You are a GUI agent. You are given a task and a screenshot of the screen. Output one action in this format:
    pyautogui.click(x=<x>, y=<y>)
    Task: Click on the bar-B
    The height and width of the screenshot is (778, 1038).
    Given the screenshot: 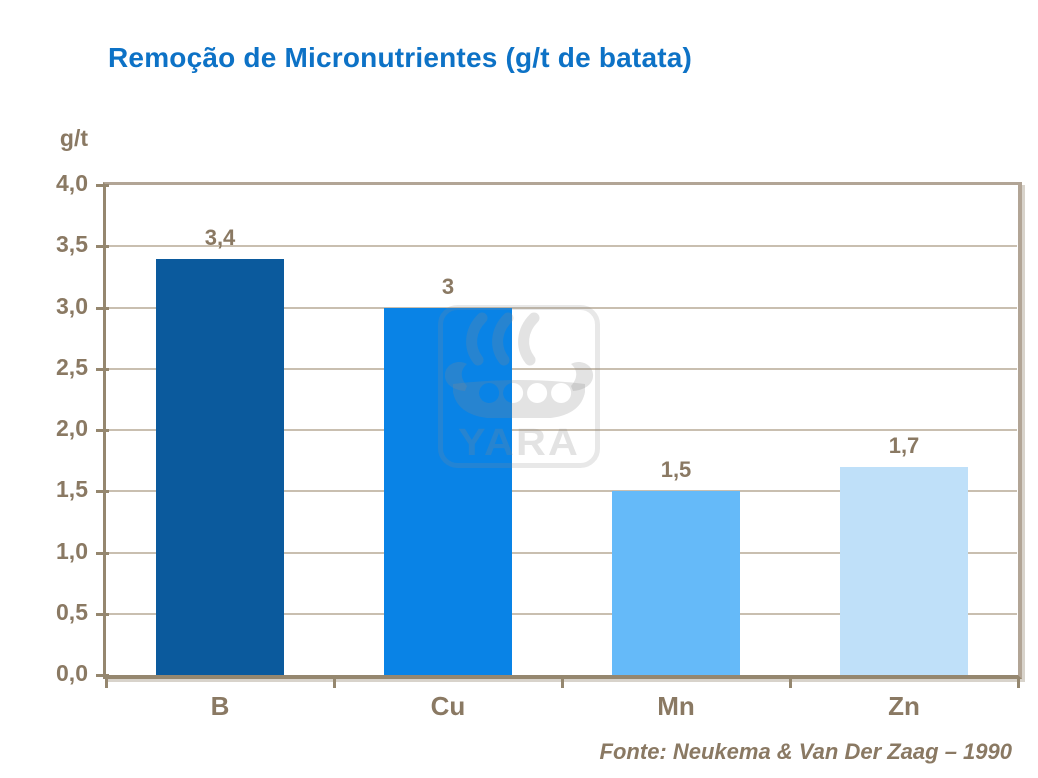 What is the action you would take?
    pyautogui.click(x=220, y=466)
    